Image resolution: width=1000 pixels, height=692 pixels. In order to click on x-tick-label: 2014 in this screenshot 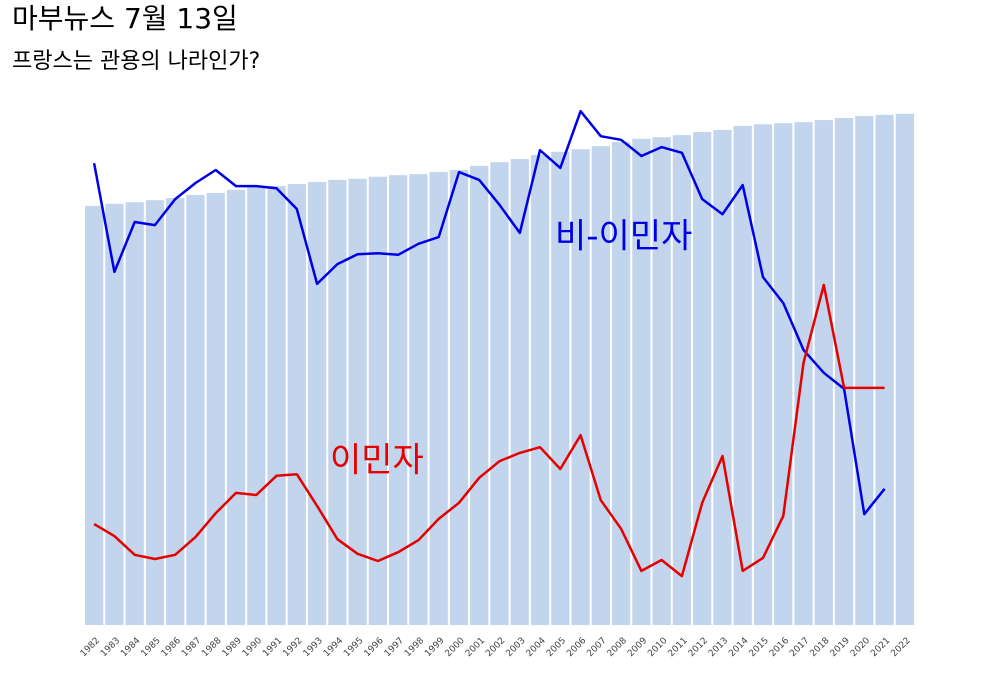, I will do `click(738, 647)`.